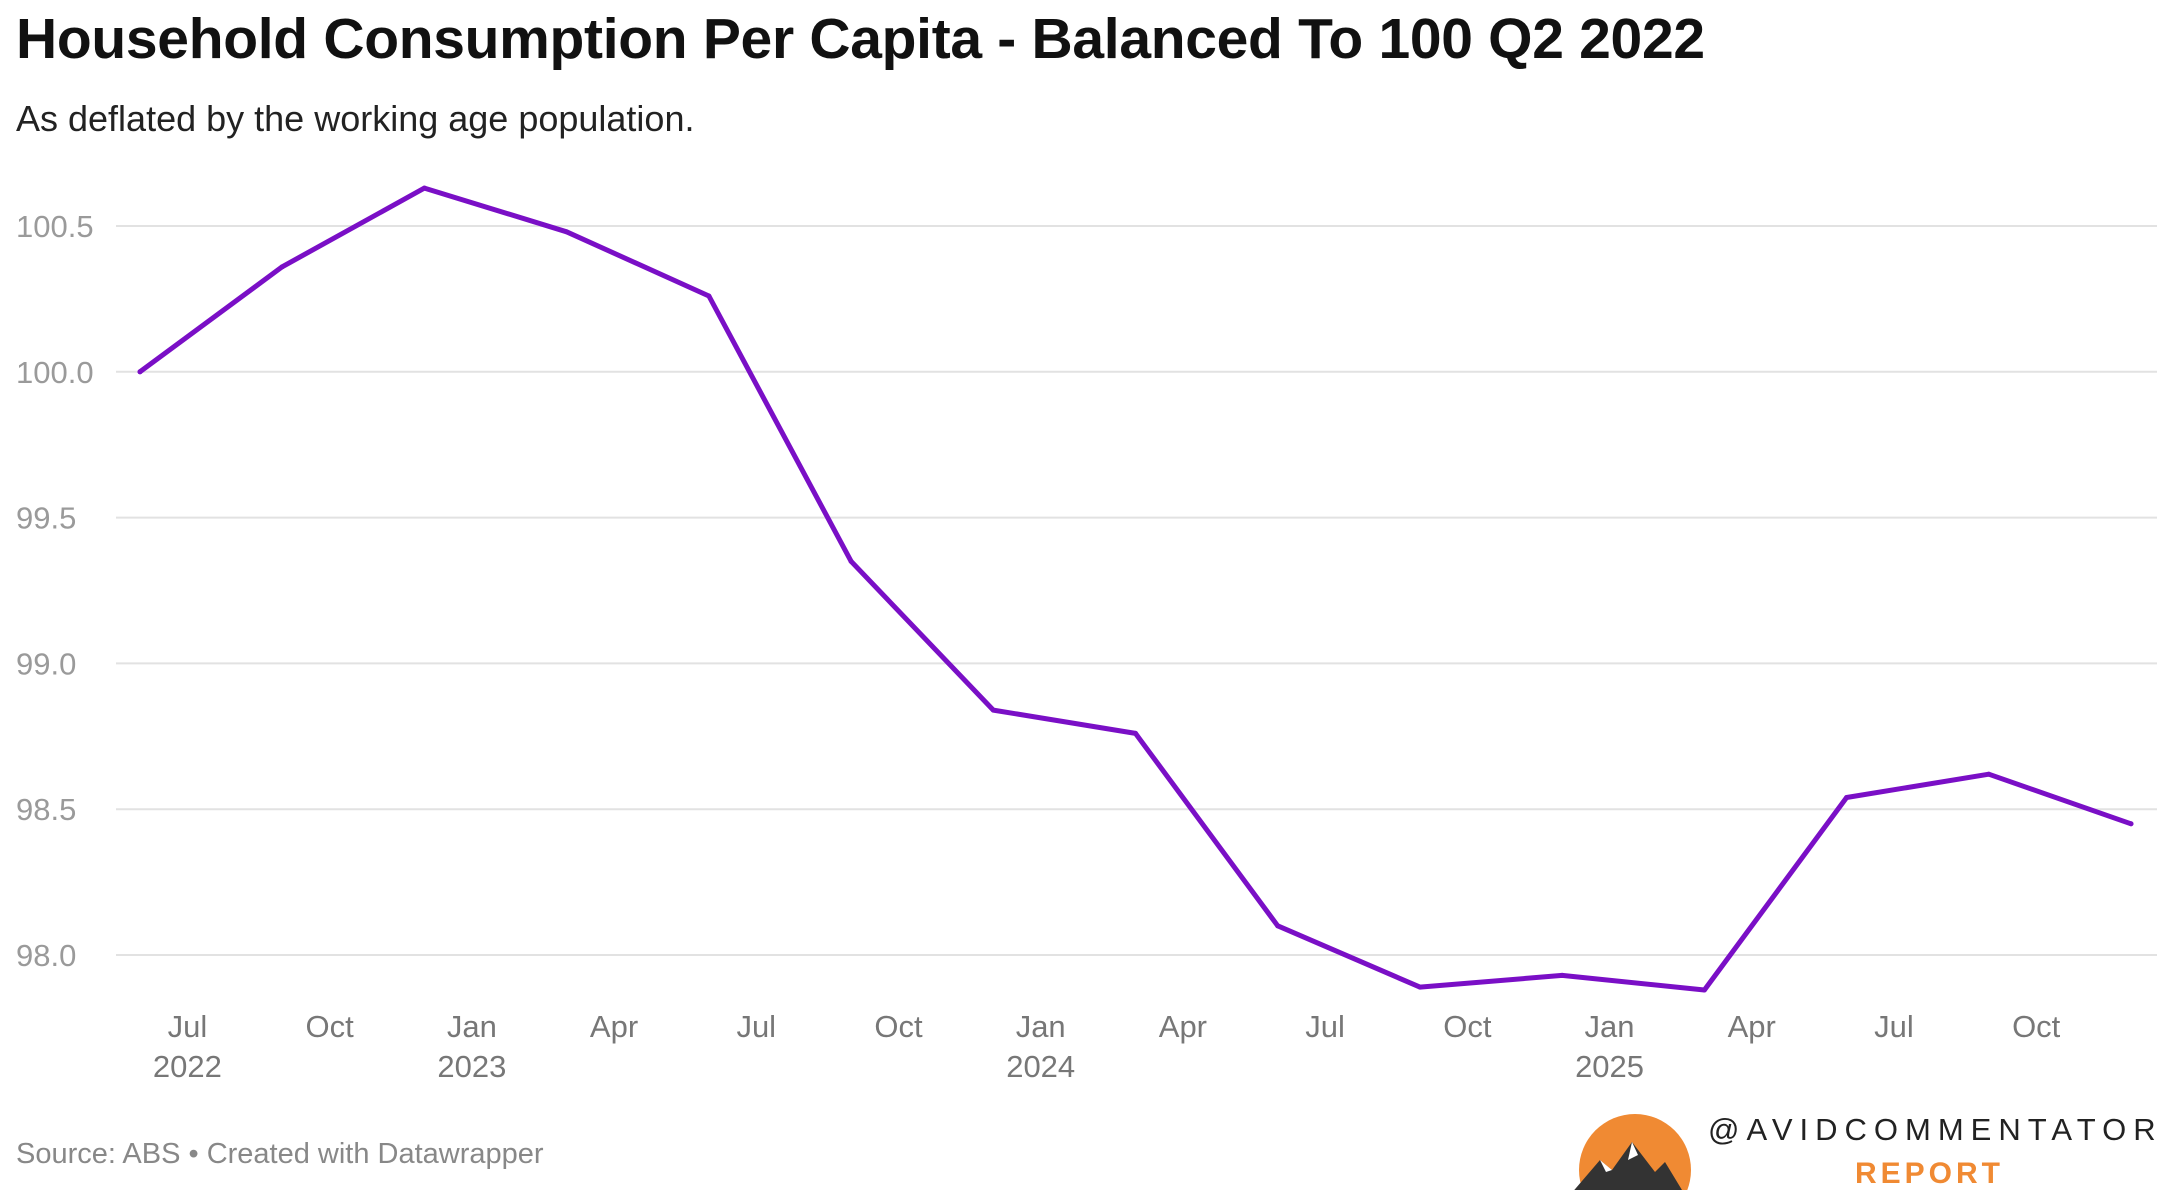 The width and height of the screenshot is (2157, 1190). What do you see at coordinates (471, 1066) in the screenshot?
I see `x-tick-year: 2023` at bounding box center [471, 1066].